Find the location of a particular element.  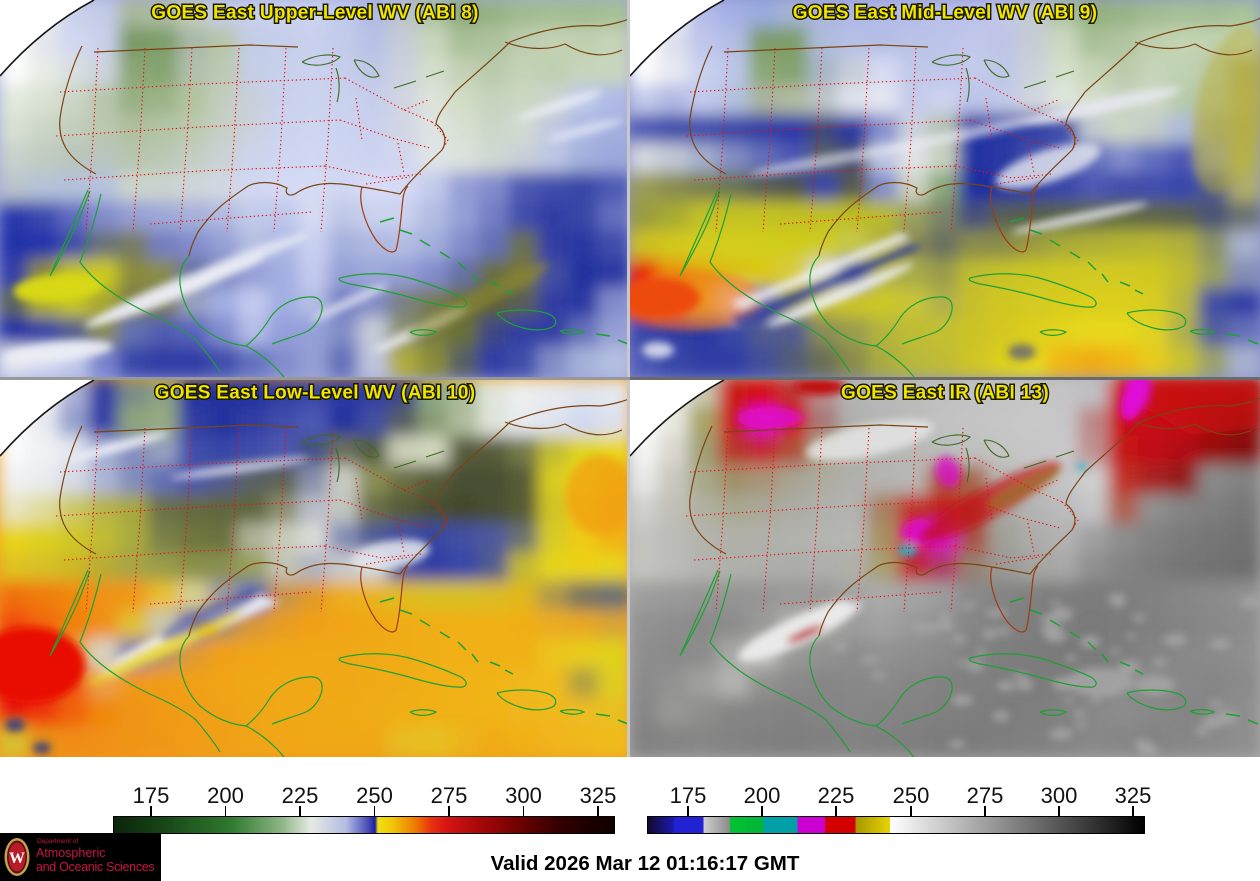

svg-text:GOES East Low-Level WV (ABI 10: GOES East Low-Level WV (ABI 10) is located at coordinates (315, 393).